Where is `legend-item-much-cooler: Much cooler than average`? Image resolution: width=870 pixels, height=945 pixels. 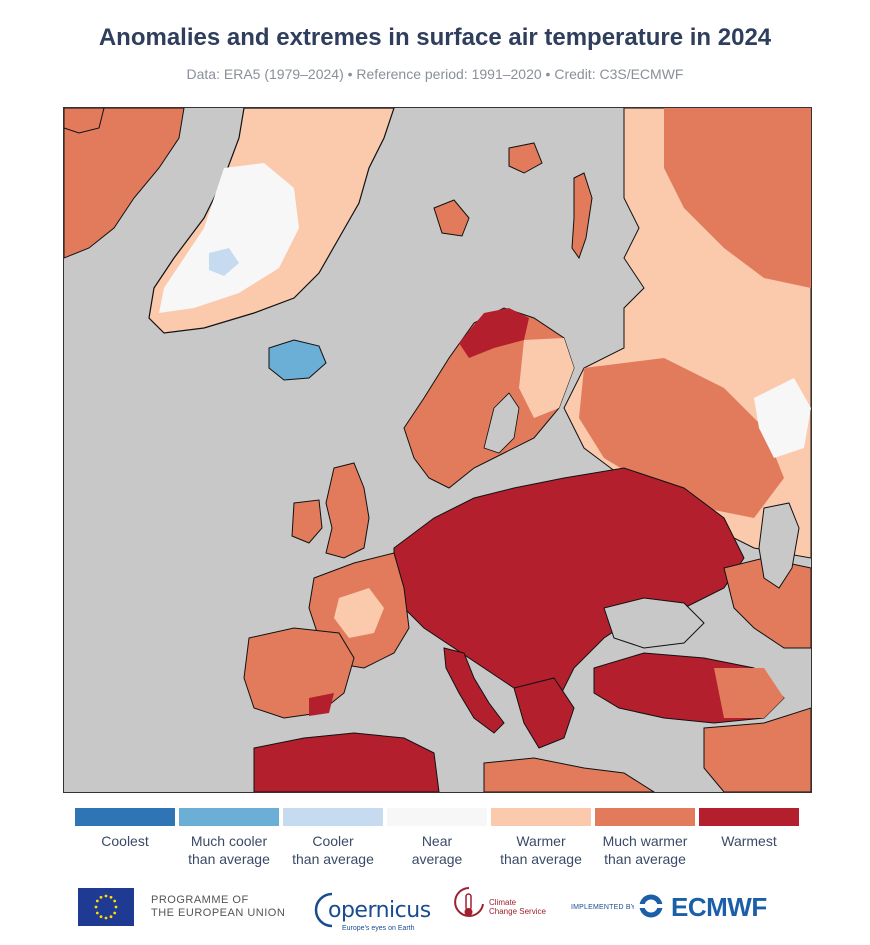 legend-item-much-cooler: Much cooler than average is located at coordinates (229, 838).